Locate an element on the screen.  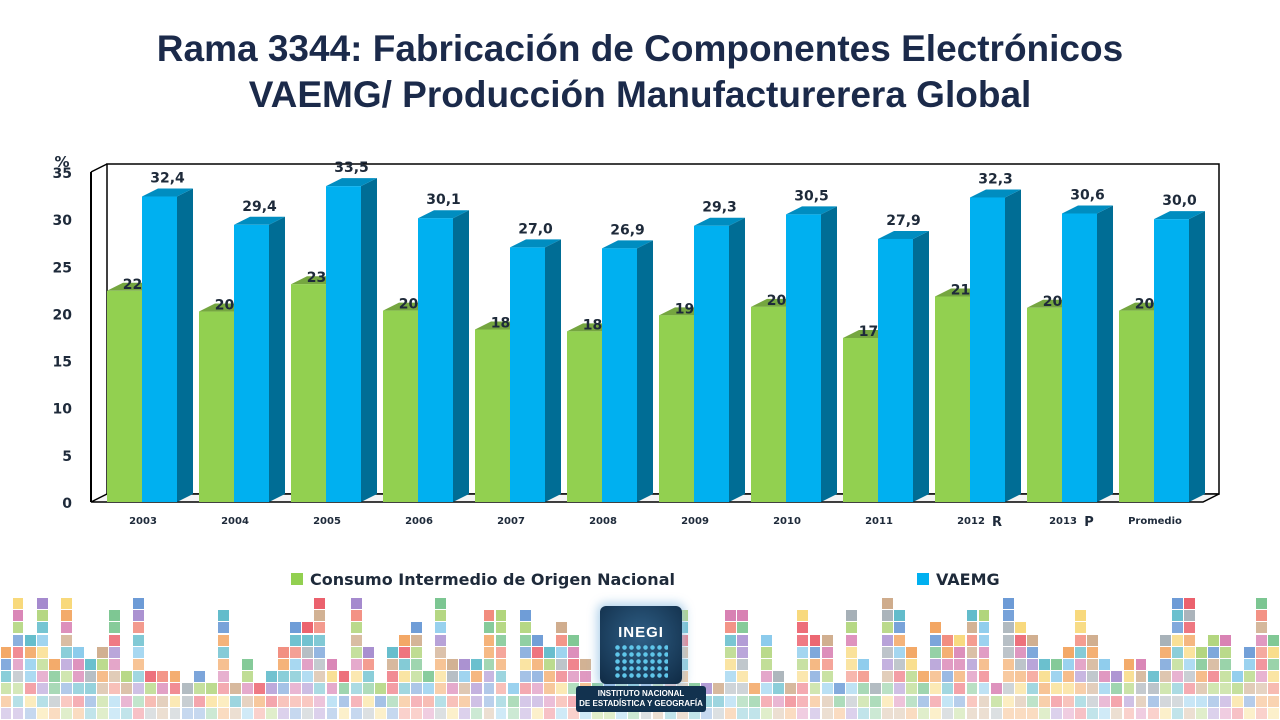
data-label: 29,4 is located at coordinates (259, 207).